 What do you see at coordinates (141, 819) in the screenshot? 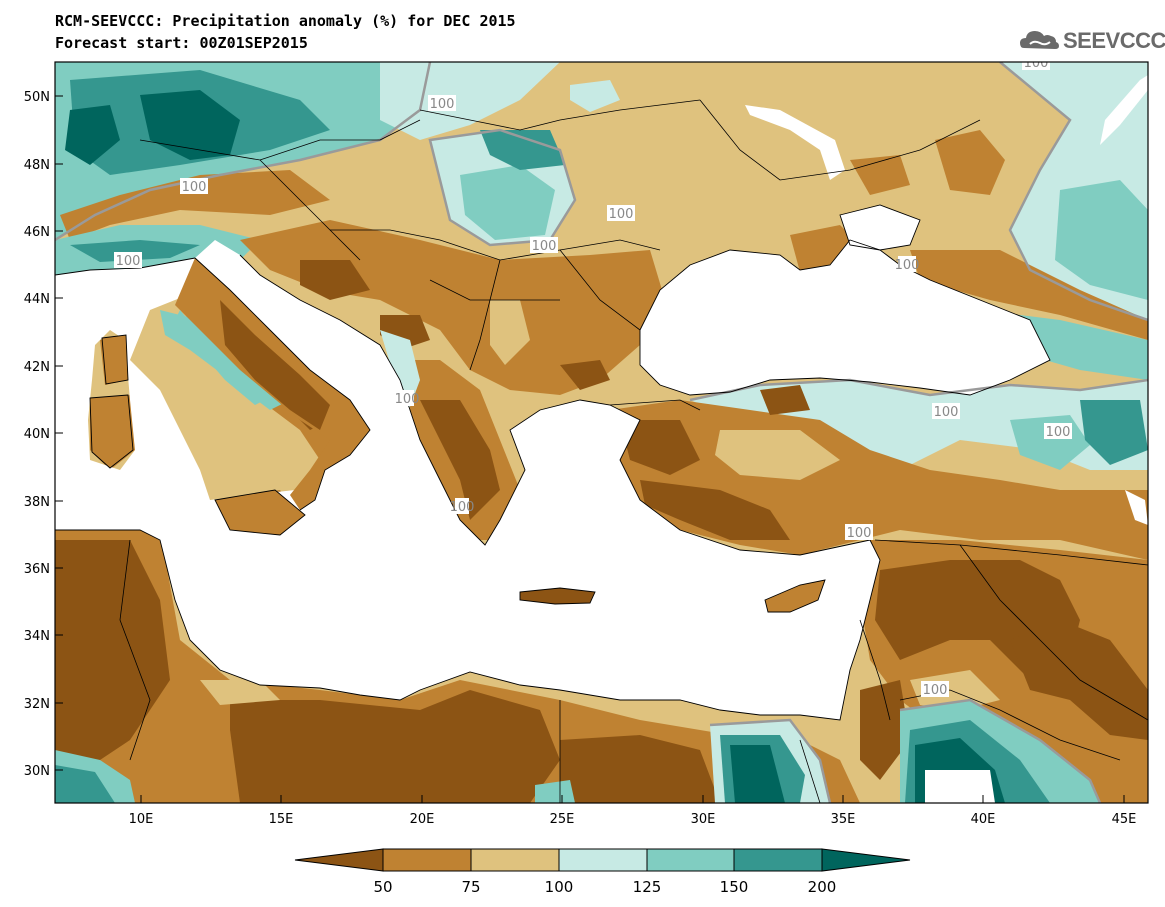
I see `lon-label: 10E` at bounding box center [141, 819].